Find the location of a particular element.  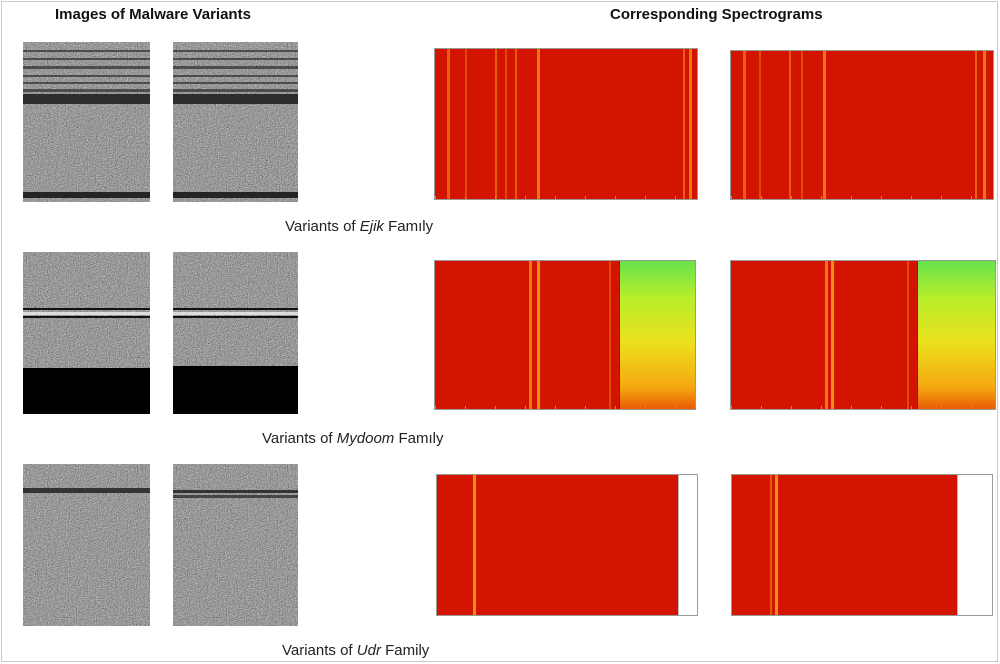

caption-udr: Variants of Udr Family is located at coordinates (356, 650).